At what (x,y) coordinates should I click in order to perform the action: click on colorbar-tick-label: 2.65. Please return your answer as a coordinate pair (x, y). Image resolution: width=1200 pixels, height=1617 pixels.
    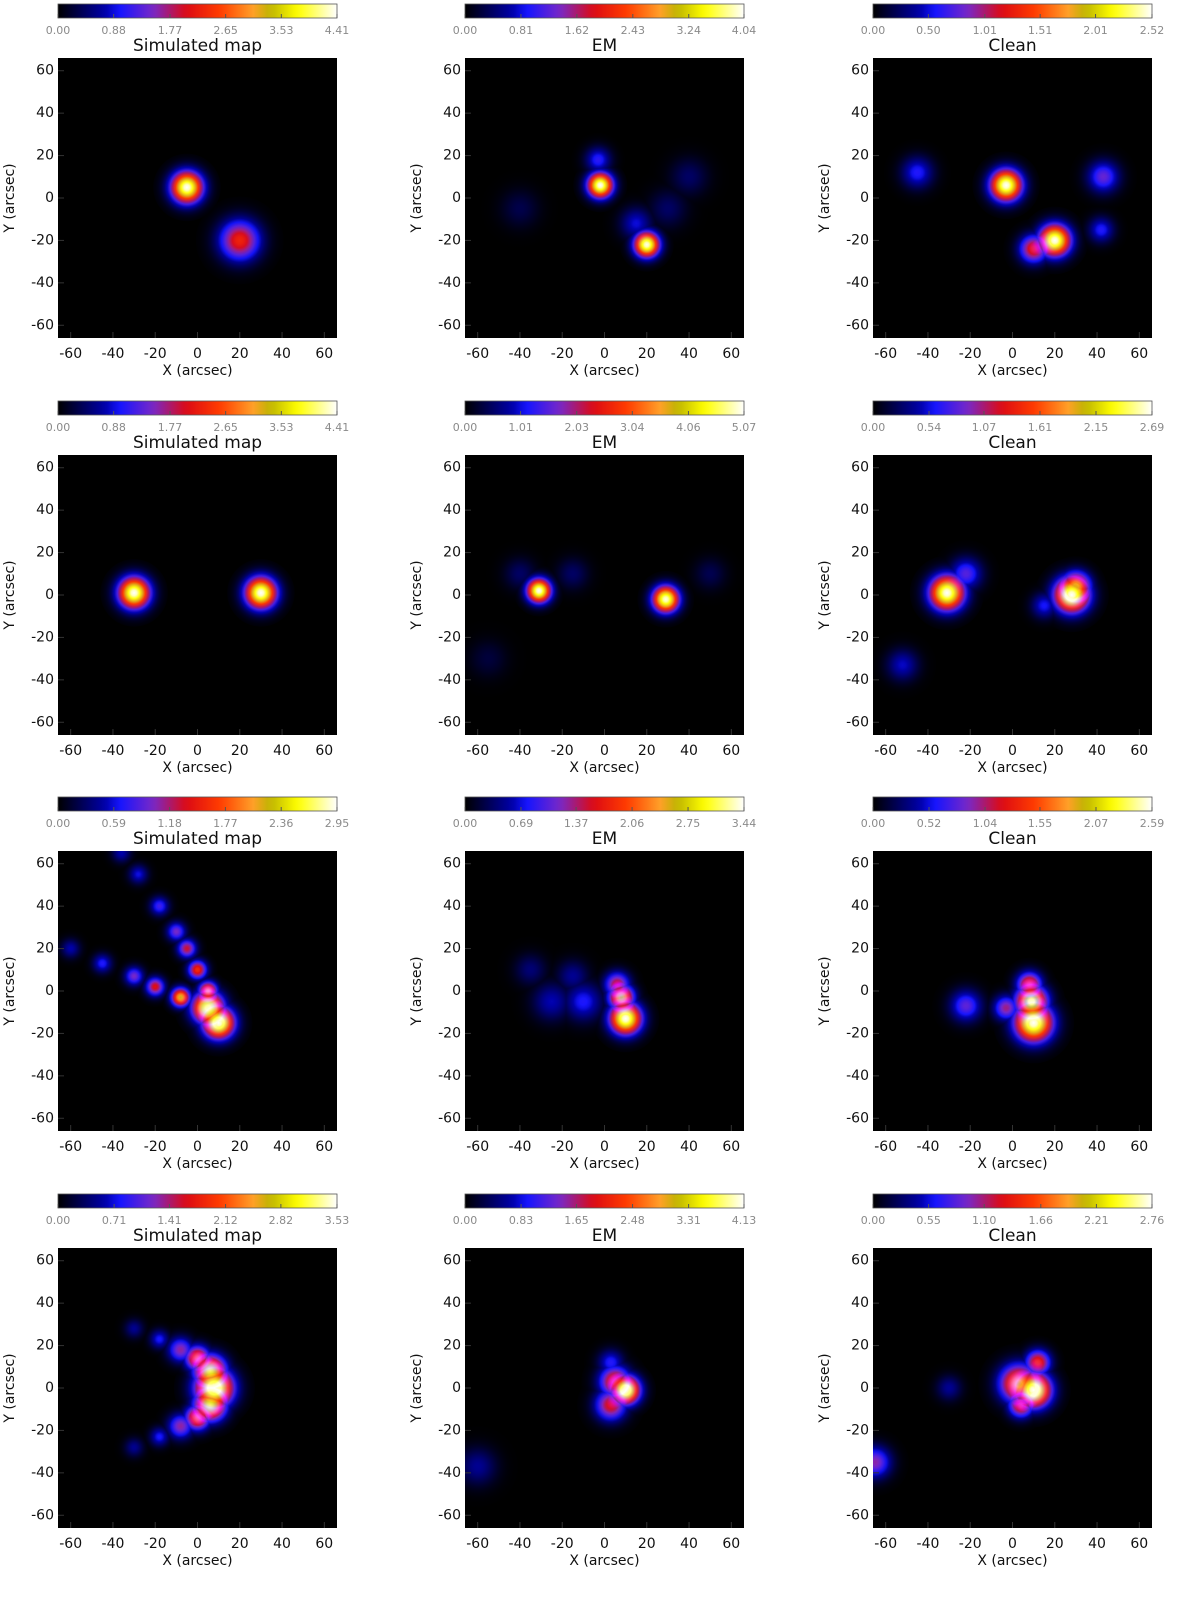
    Looking at the image, I should click on (225, 427).